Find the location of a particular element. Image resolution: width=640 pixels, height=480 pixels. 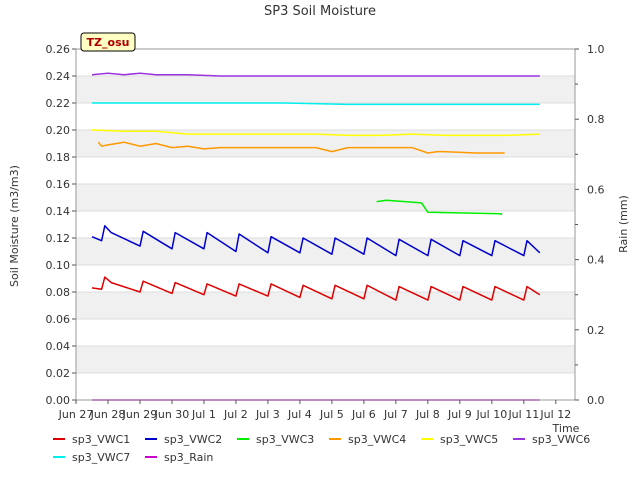

y-tick-label: 0.02 is located at coordinates (58, 373).